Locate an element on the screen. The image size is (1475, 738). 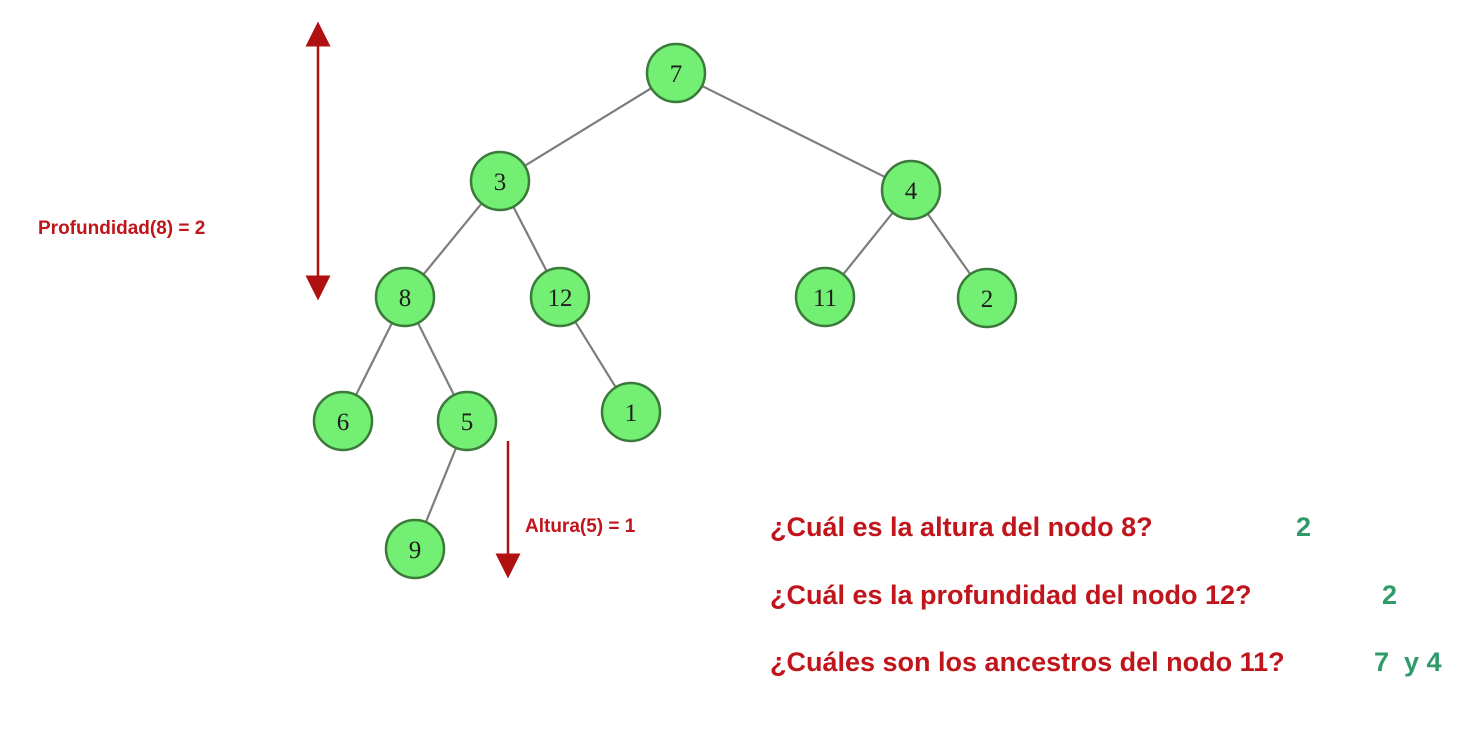
answer-3: 7 y 4 is located at coordinates (1408, 662).